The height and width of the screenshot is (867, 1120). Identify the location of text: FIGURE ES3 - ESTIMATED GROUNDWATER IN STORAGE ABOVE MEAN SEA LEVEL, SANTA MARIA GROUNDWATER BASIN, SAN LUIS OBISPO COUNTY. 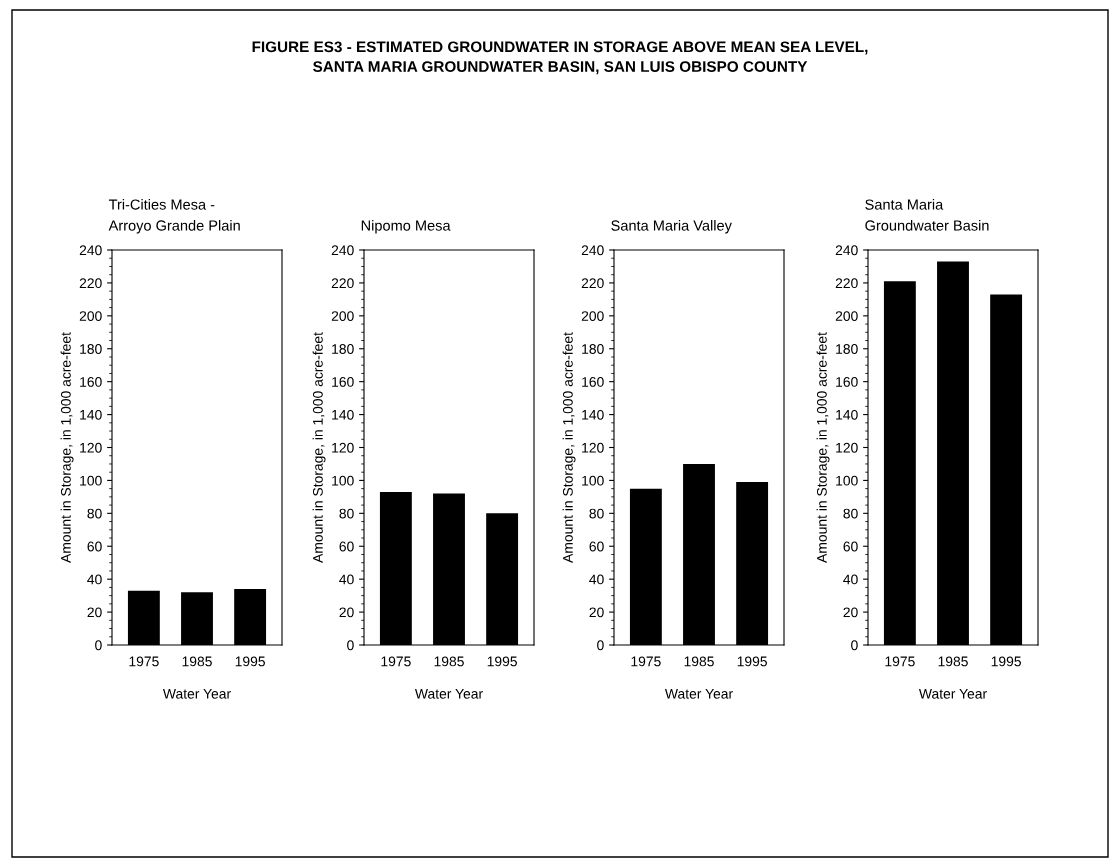
(560, 58).